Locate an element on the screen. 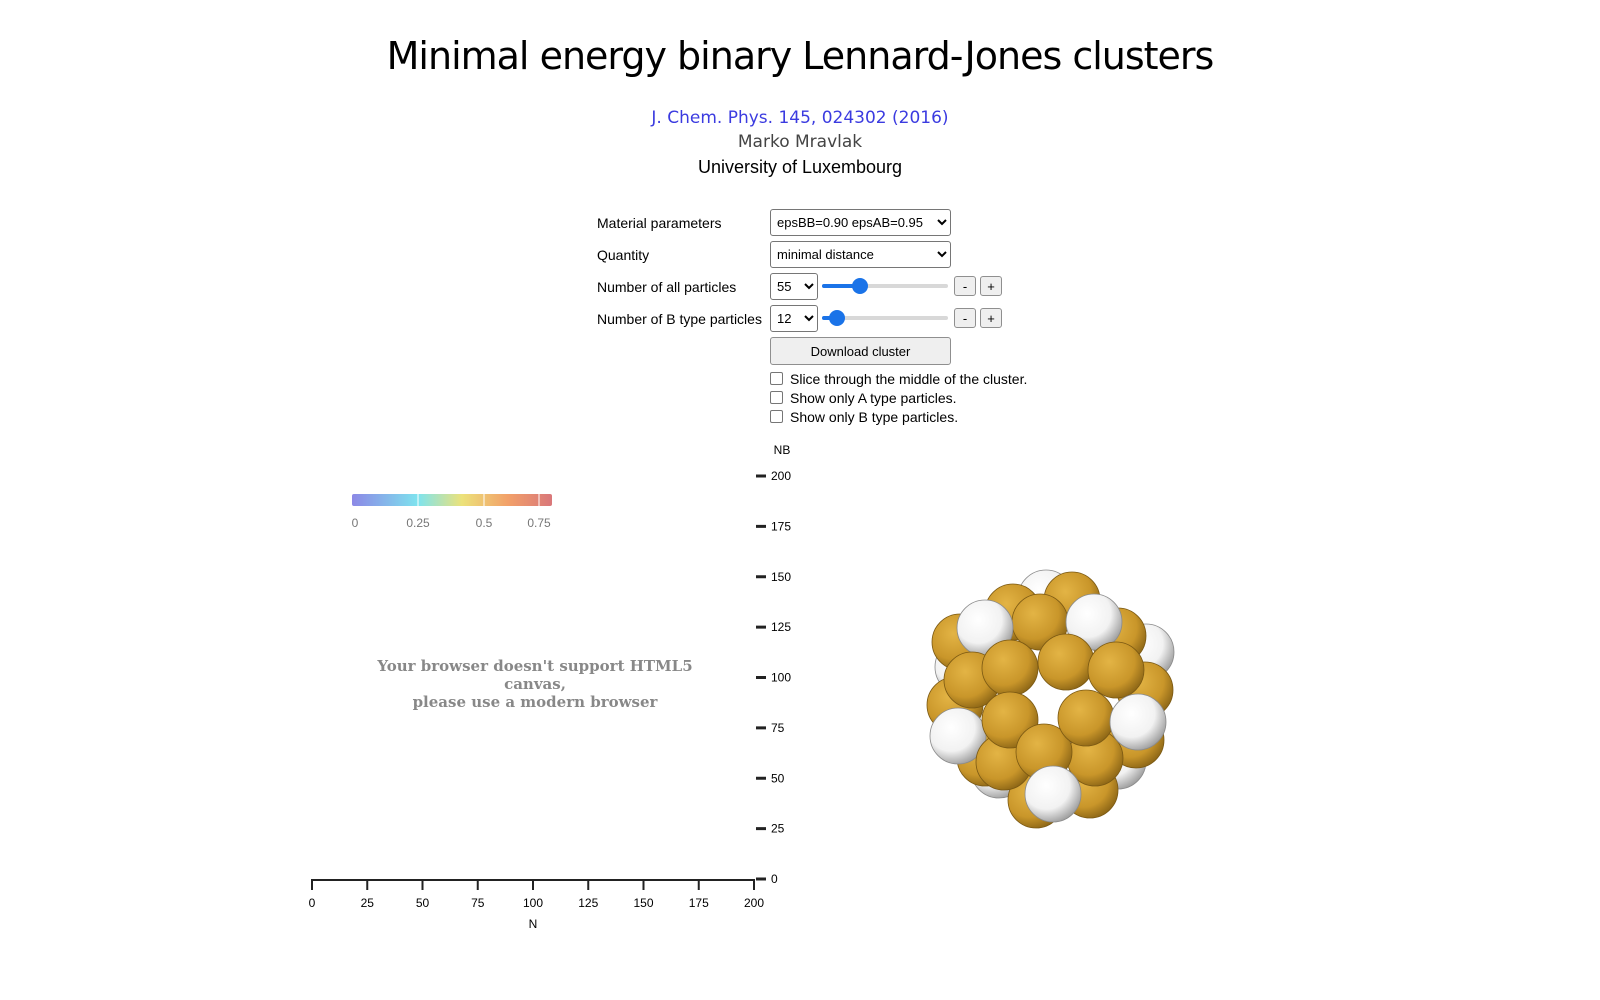  only-b-checkbox-label: Show only B type particles. is located at coordinates (874, 417).